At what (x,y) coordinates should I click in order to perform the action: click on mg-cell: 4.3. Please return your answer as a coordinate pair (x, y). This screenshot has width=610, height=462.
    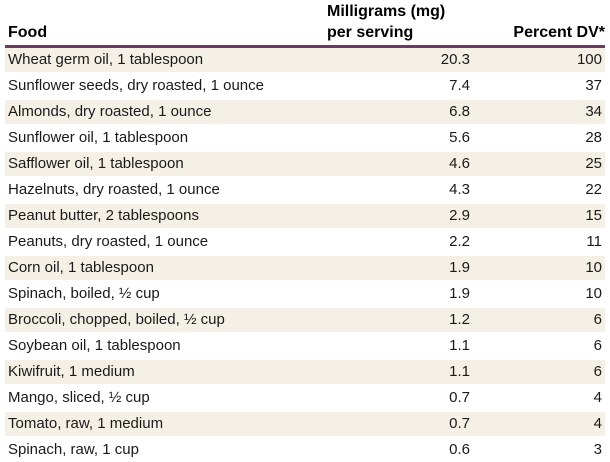
    Looking at the image, I should click on (401, 190).